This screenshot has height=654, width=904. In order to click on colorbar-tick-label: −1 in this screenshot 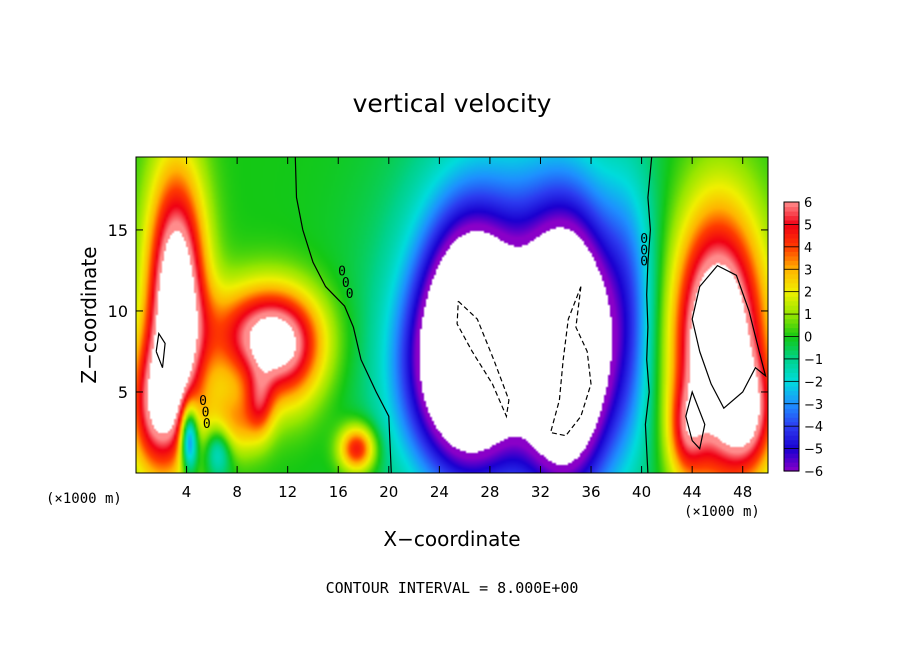, I will do `click(813, 360)`.